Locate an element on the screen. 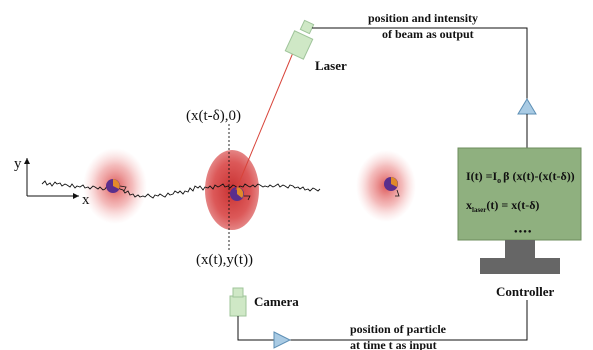  output-arrow is located at coordinates (527, 106).